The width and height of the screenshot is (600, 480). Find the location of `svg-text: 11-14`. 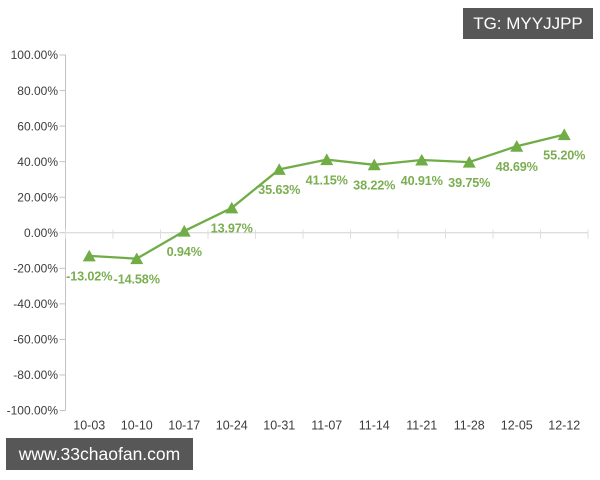

svg-text: 11-14 is located at coordinates (374, 426).